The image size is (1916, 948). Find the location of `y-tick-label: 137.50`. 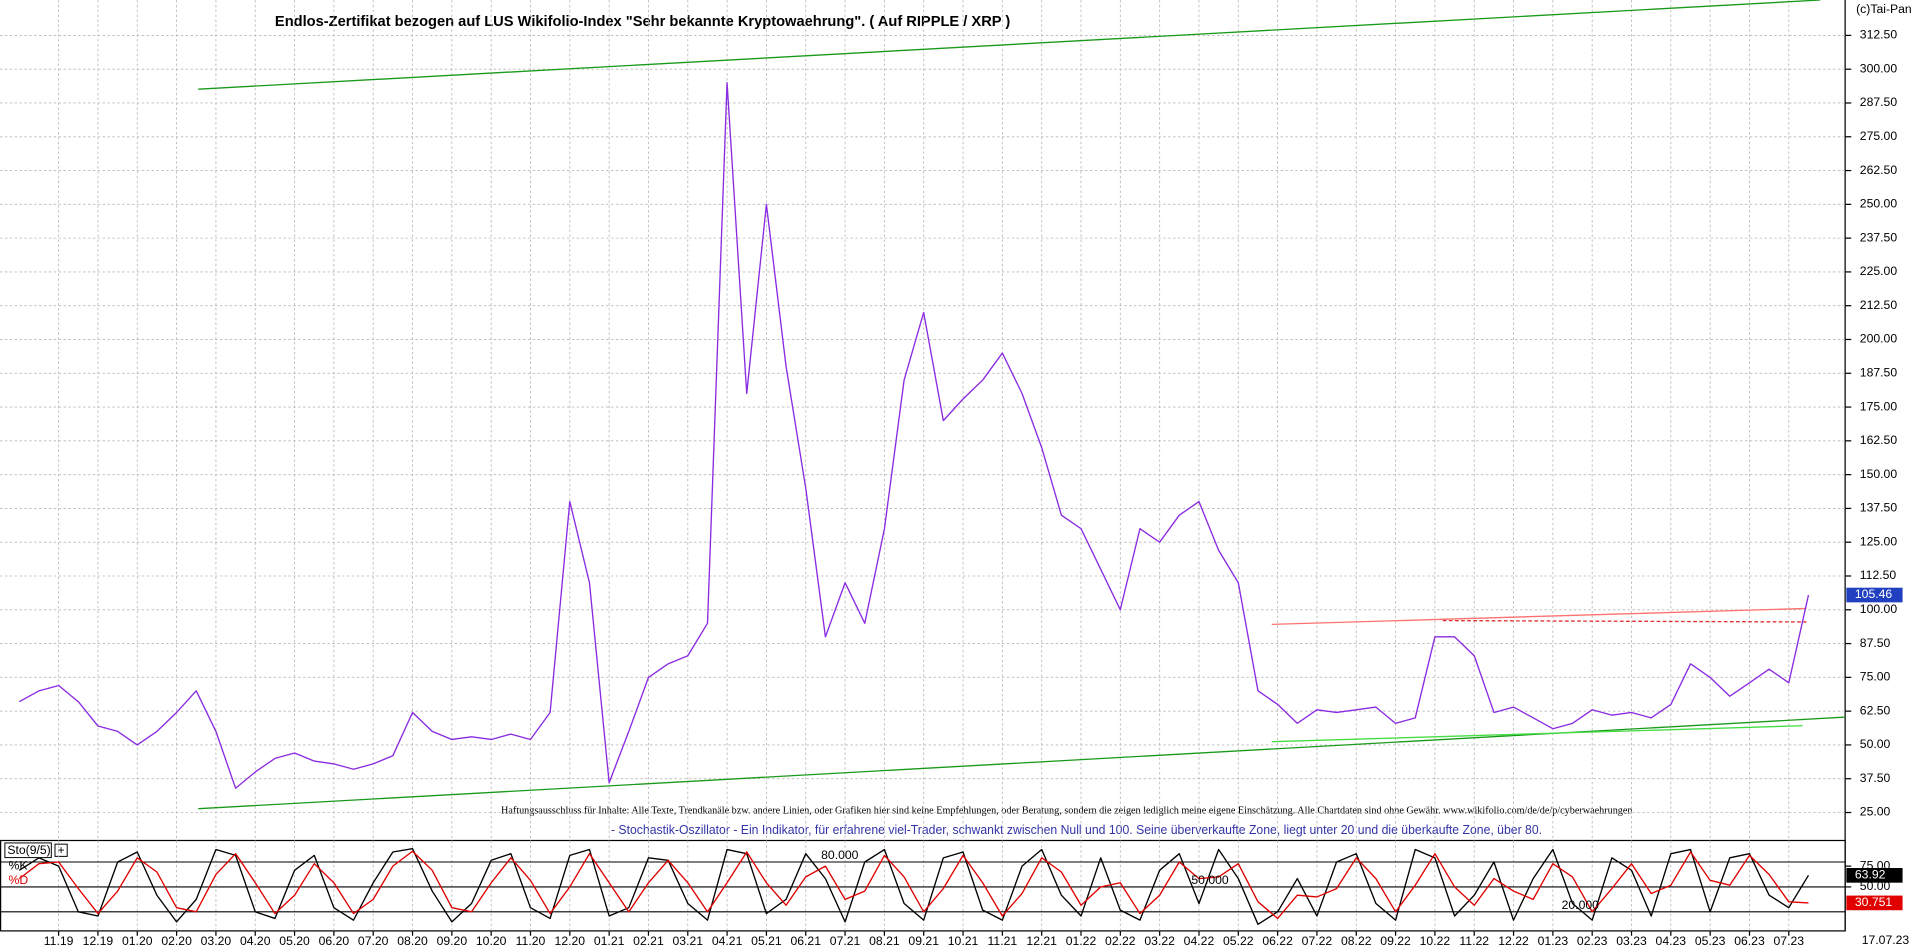

y-tick-label: 137.50 is located at coordinates (1879, 508).